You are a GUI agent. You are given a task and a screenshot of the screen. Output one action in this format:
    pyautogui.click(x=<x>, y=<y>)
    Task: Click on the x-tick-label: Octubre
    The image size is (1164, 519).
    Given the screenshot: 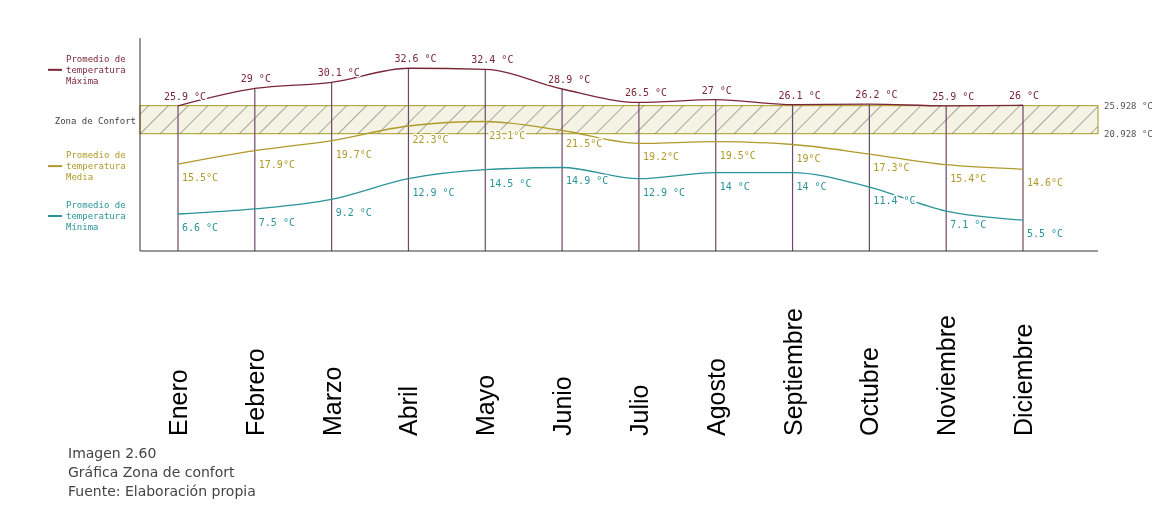 What is the action you would take?
    pyautogui.click(x=869, y=391)
    